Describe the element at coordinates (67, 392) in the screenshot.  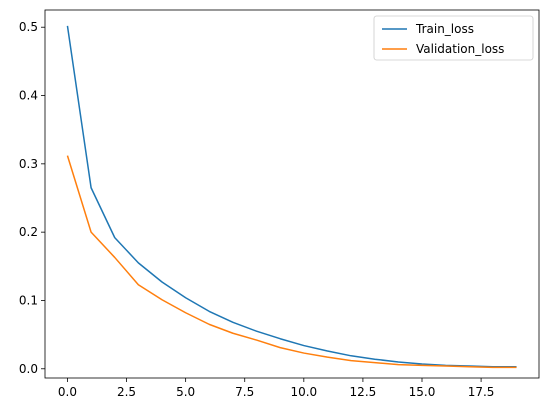
I see `x-tick-label: 0.0` at that location.